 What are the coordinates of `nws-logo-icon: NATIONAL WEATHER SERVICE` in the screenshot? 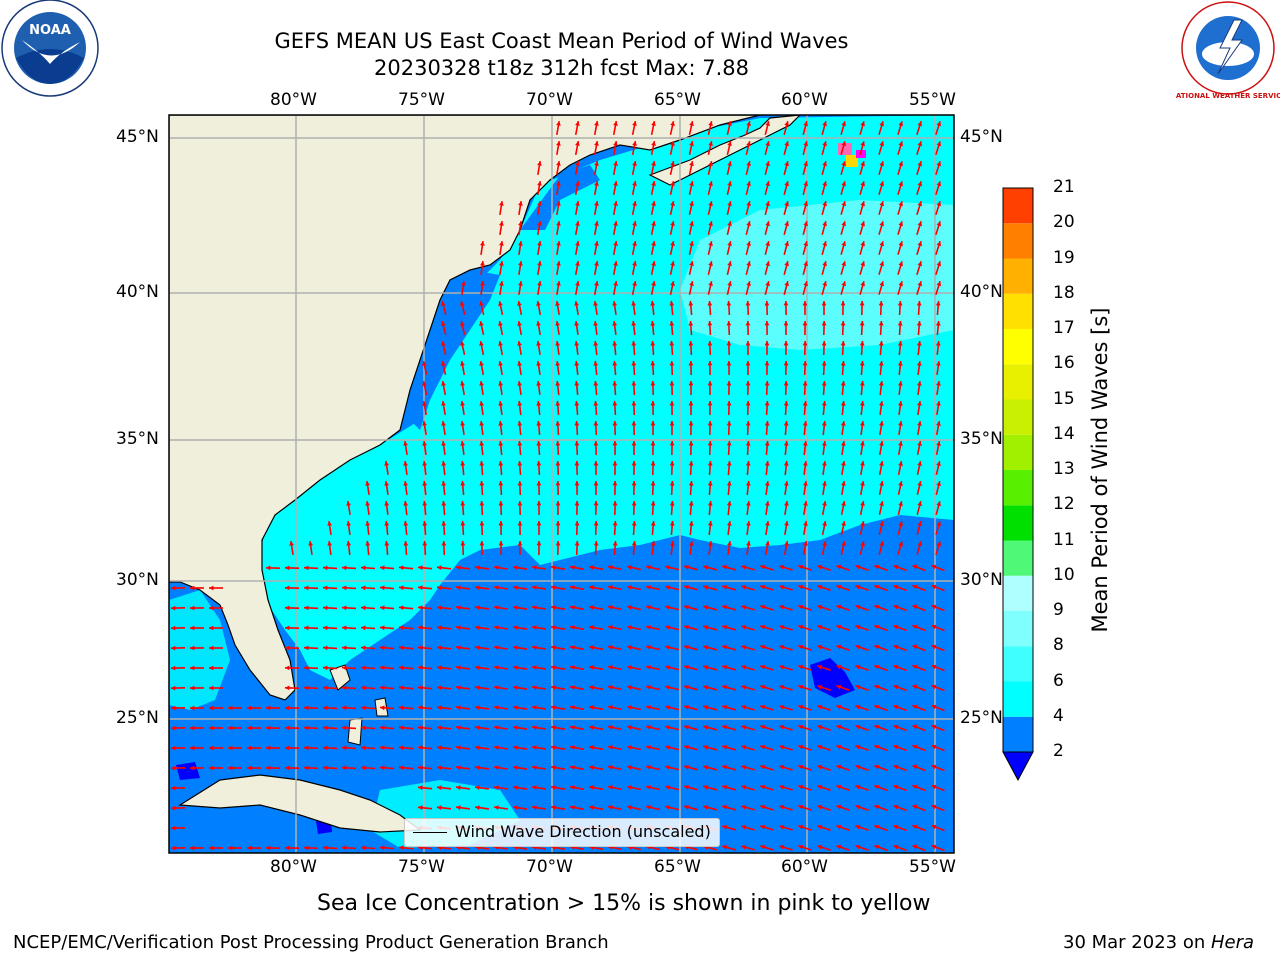 It's located at (1228, 50).